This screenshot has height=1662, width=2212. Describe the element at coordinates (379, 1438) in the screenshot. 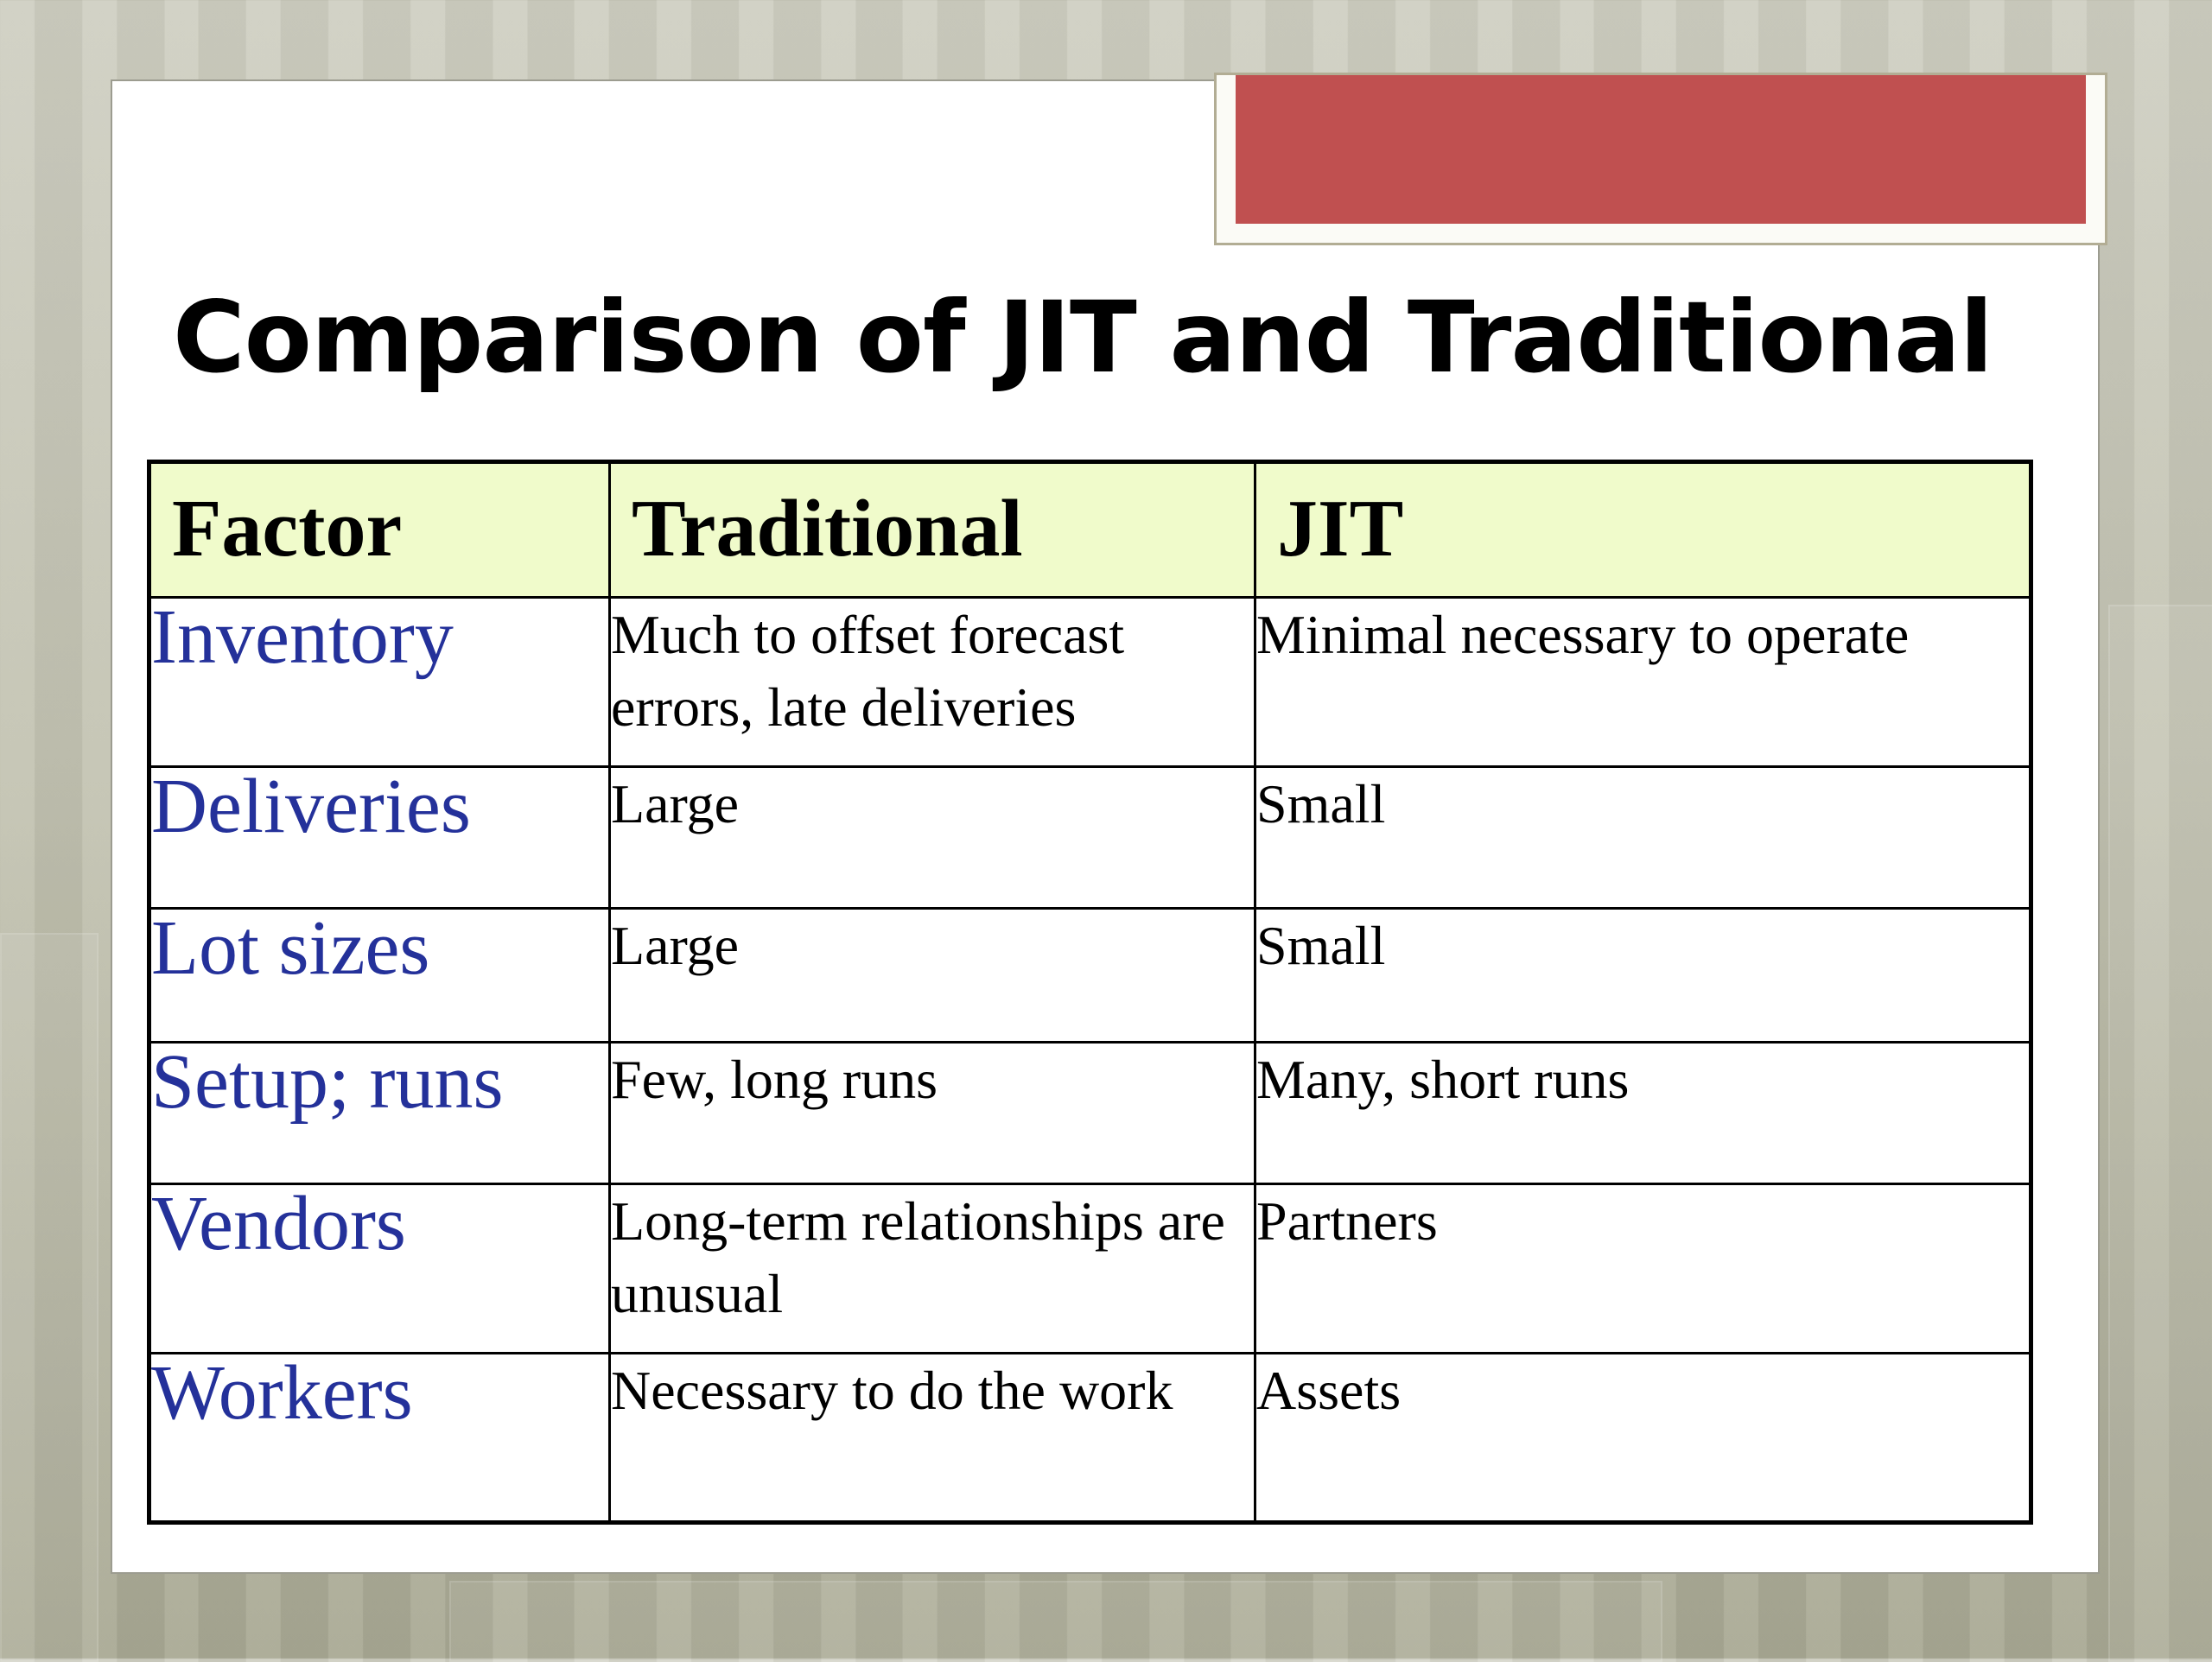

I see `factor-cell: Workers` at that location.